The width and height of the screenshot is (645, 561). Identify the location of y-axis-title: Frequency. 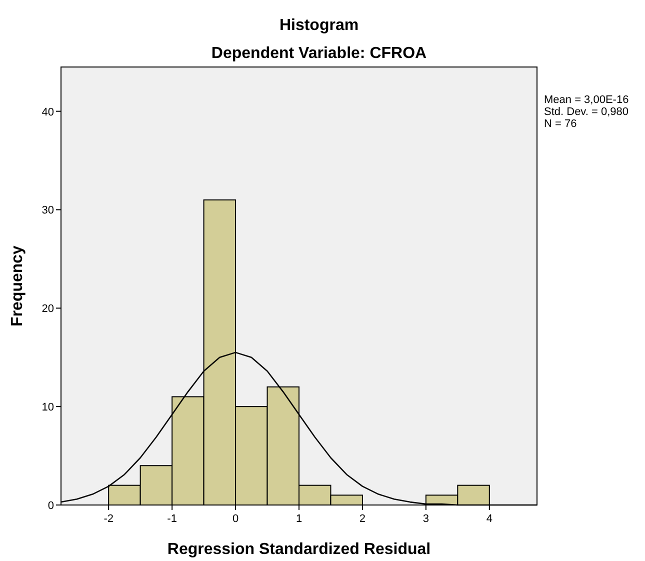
(17, 285).